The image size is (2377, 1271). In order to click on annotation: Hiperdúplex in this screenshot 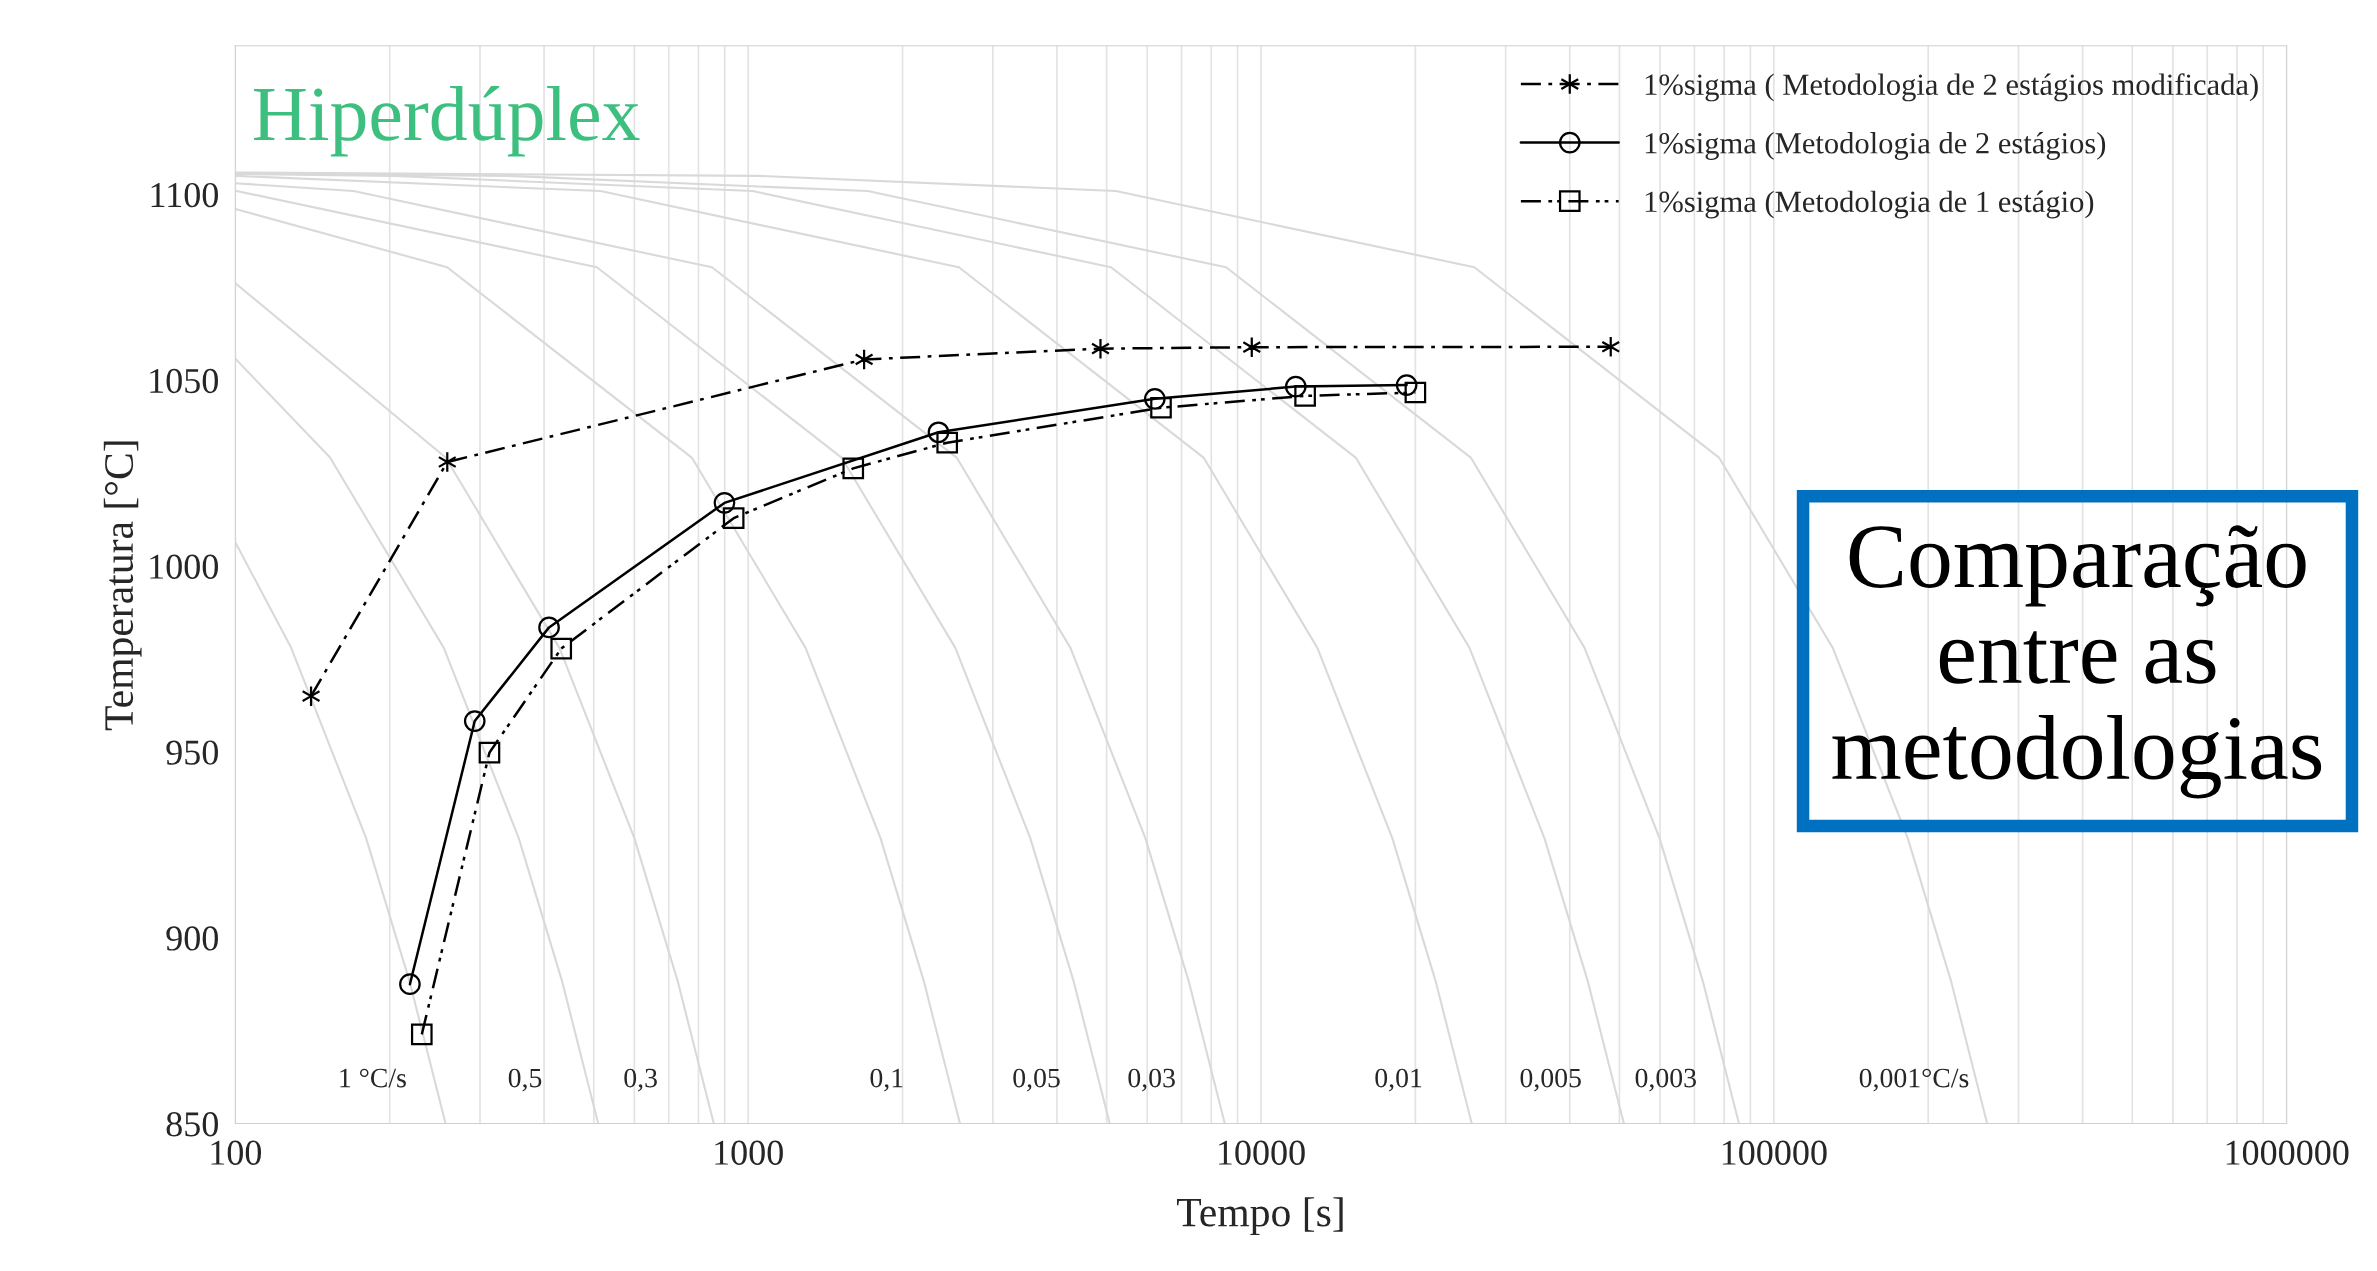, I will do `click(446, 121)`.